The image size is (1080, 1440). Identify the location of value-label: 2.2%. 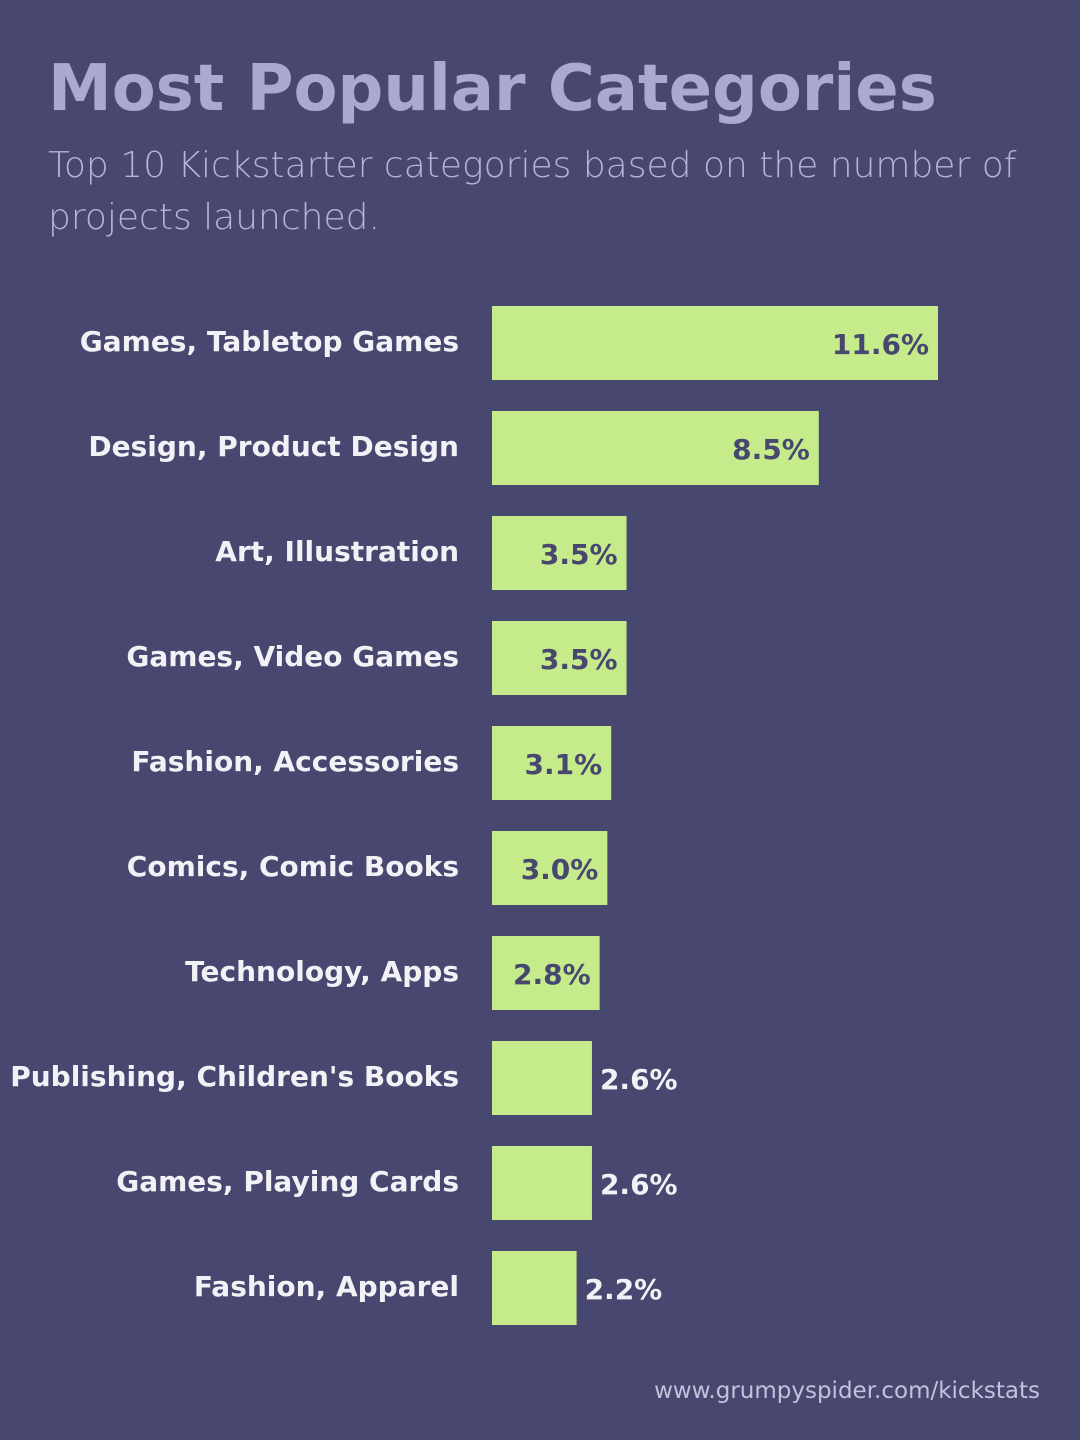
(624, 1289).